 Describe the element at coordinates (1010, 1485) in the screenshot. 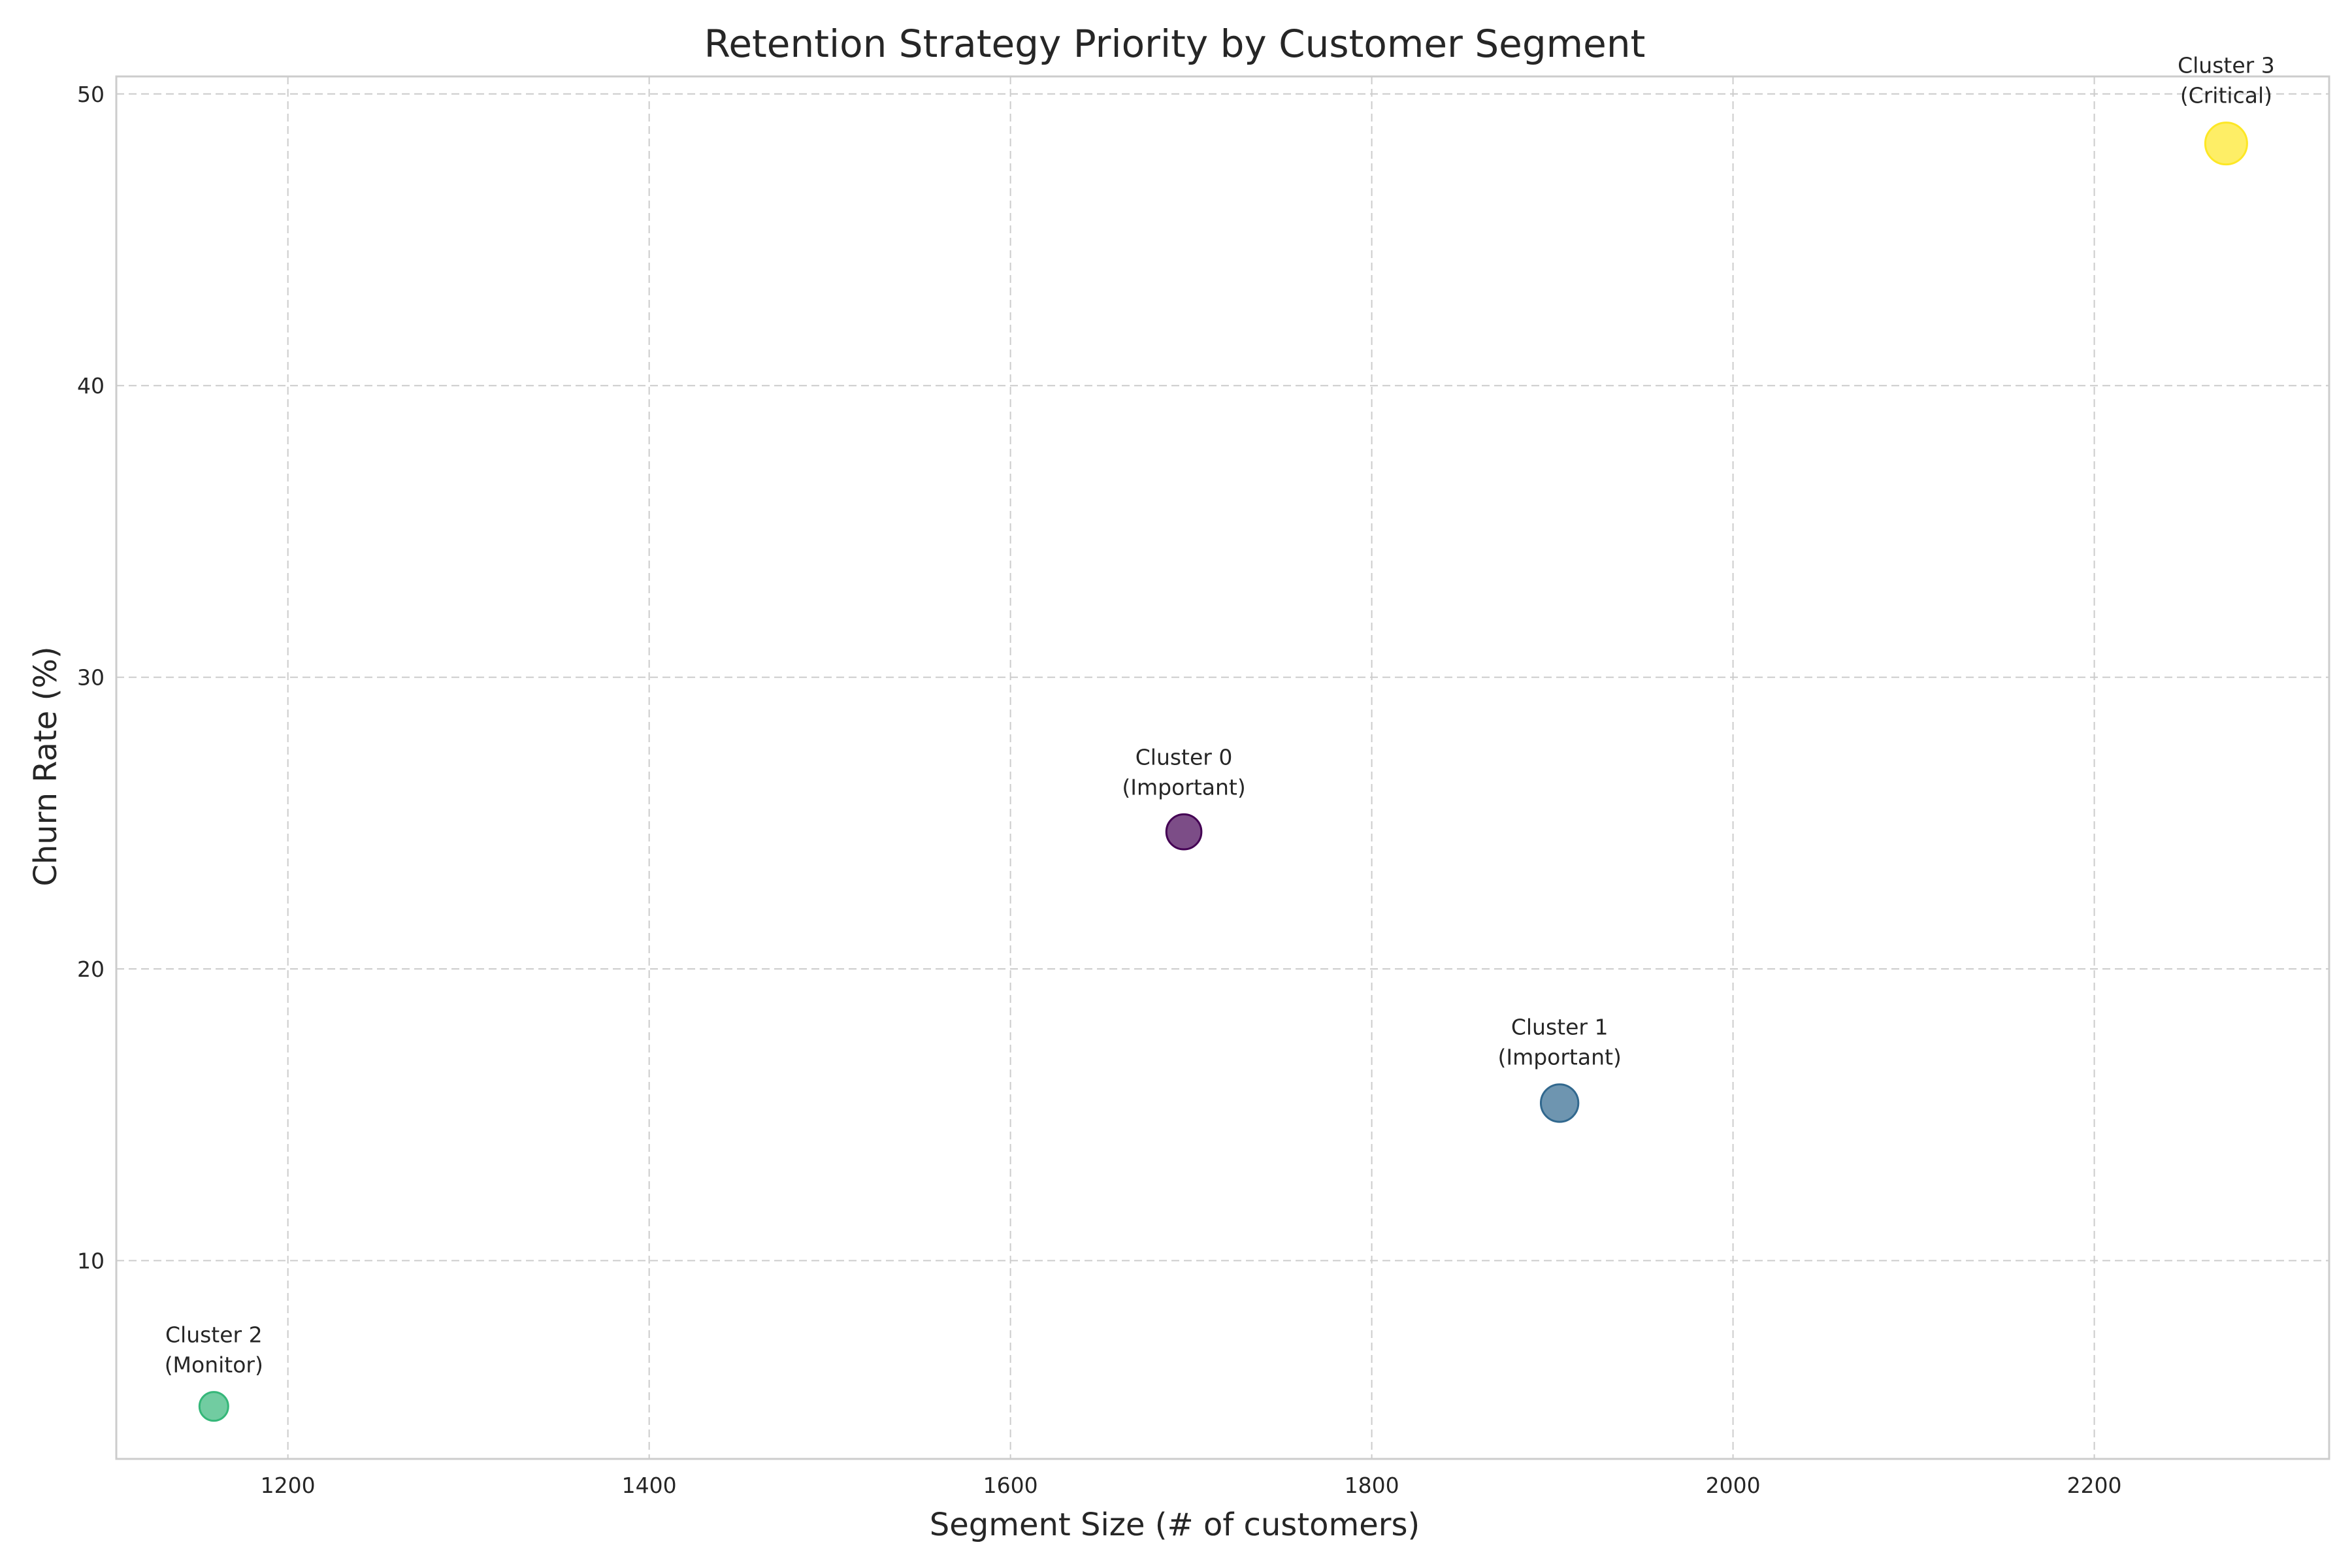

I see `x-tick-label: 1600` at that location.